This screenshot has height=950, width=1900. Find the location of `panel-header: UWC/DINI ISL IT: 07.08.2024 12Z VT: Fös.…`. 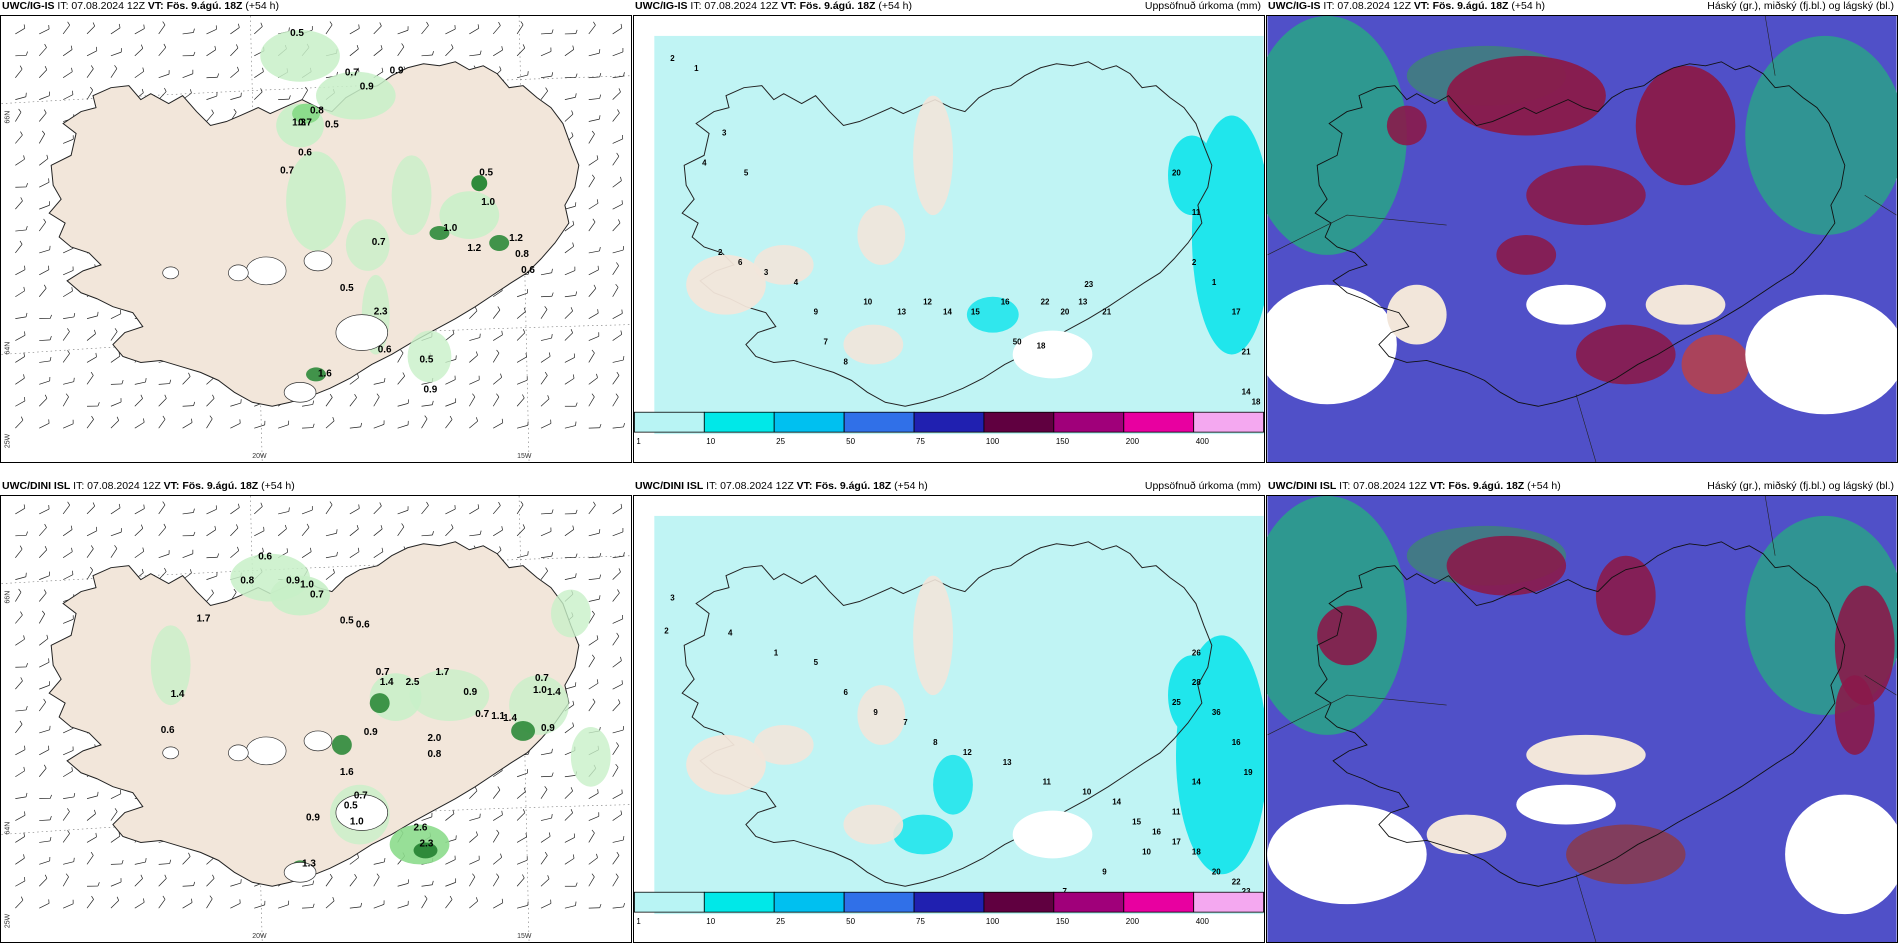

panel-header: UWC/DINI ISL IT: 07.08.2024 12Z VT: Fös.… is located at coordinates (1582, 487).